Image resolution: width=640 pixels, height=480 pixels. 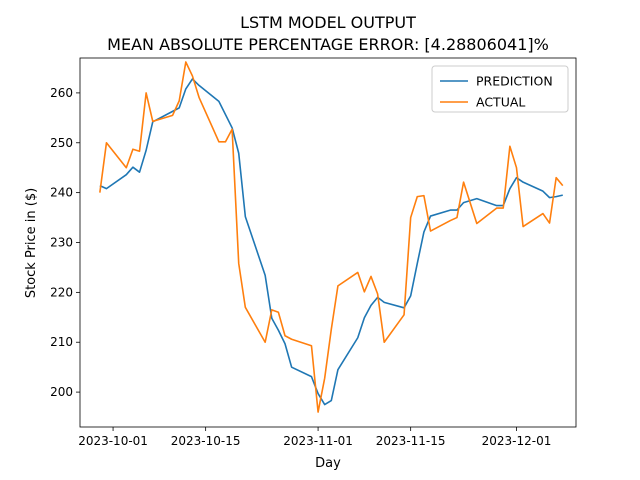 I want to click on x-axis-label: Day, so click(x=328, y=463).